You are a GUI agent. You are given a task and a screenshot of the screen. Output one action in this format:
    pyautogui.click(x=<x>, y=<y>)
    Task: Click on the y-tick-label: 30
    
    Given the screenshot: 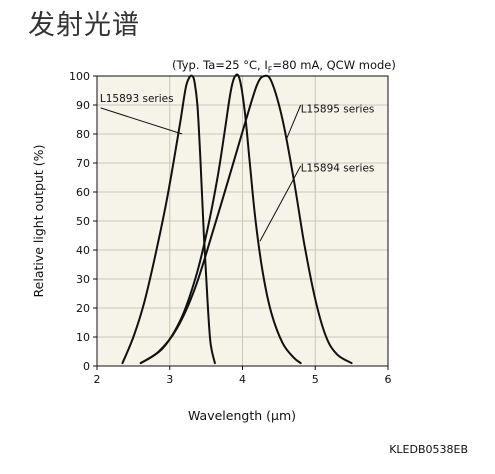 What is the action you would take?
    pyautogui.click(x=83, y=279)
    